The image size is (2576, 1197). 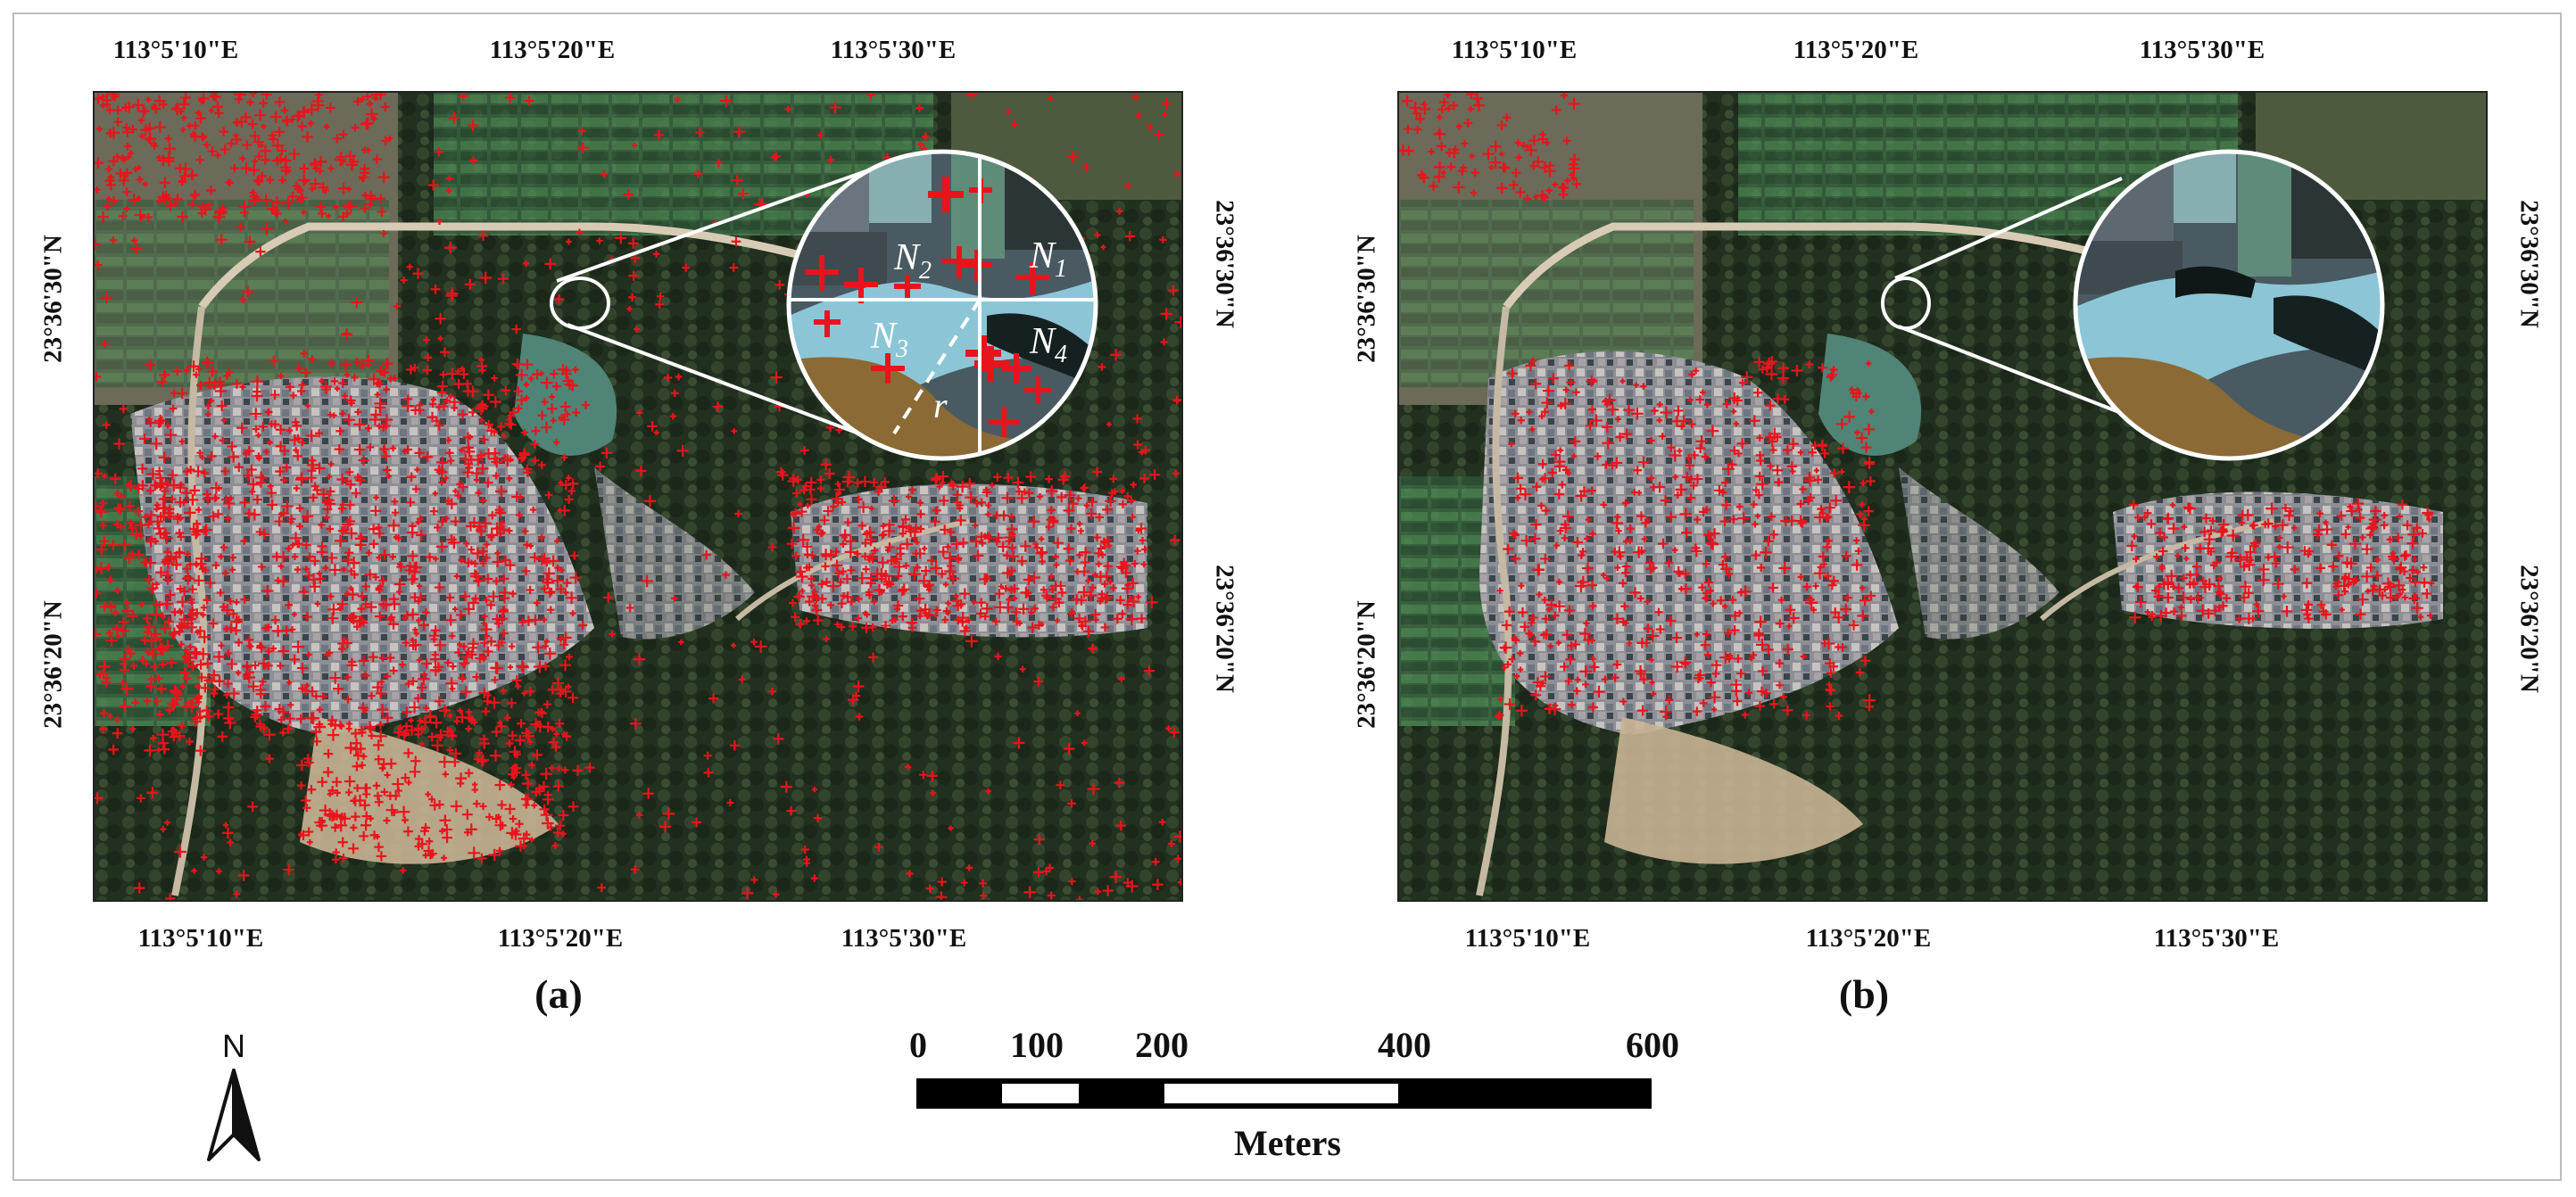 I want to click on a-top-lon-1: 113°5'10"E, so click(x=175, y=50).